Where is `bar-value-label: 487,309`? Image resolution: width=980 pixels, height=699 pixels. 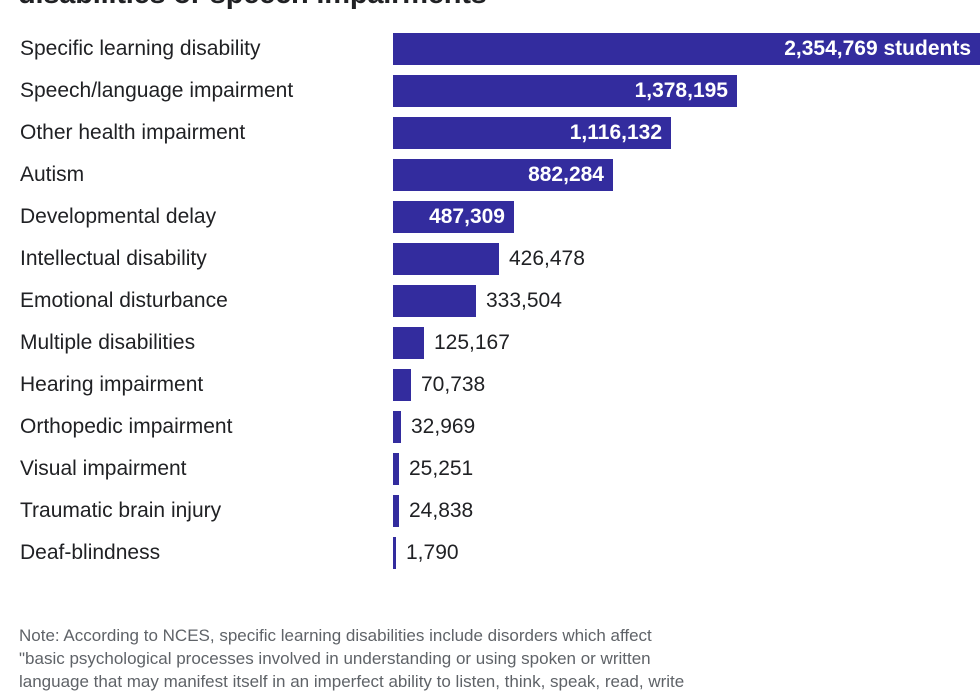 bar-value-label: 487,309 is located at coordinates (467, 216).